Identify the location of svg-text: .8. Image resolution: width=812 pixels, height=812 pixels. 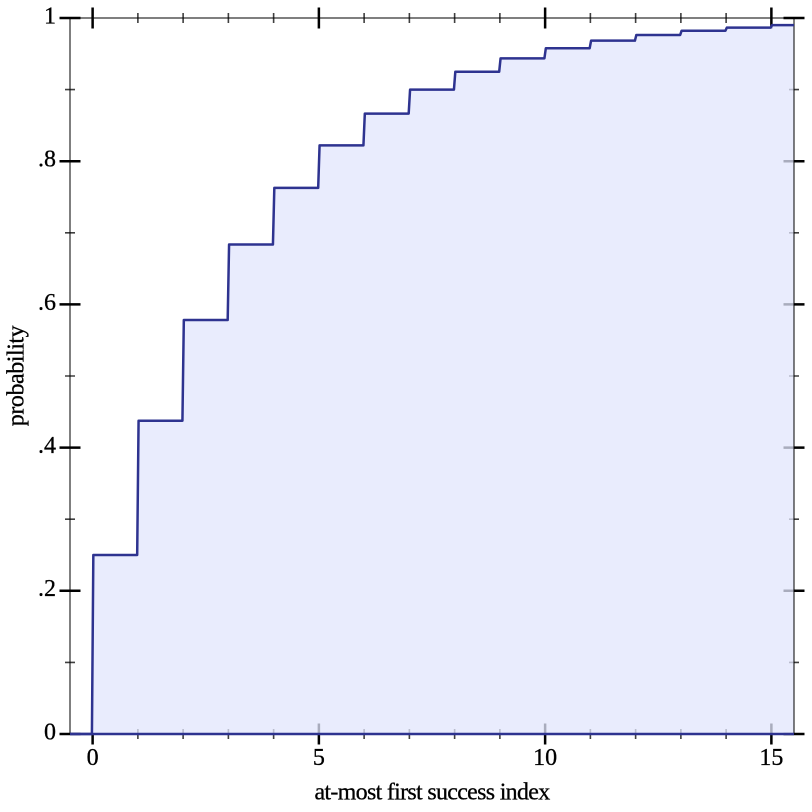
(47, 160).